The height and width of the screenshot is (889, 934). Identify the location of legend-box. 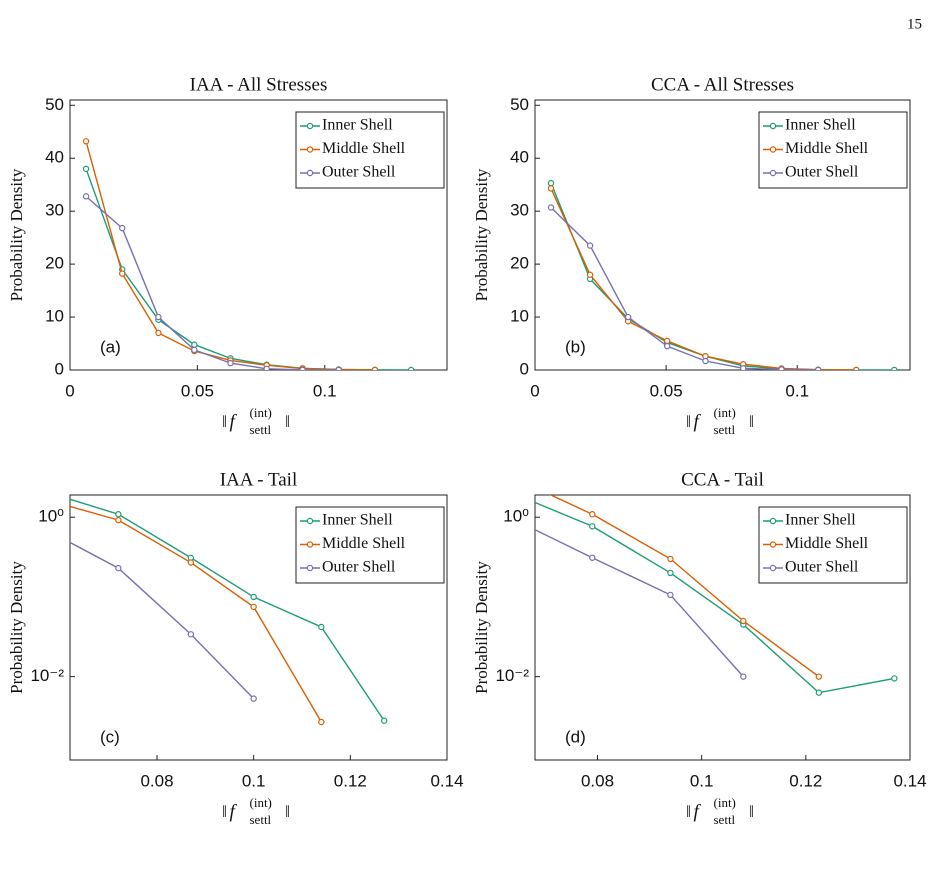
(833, 545).